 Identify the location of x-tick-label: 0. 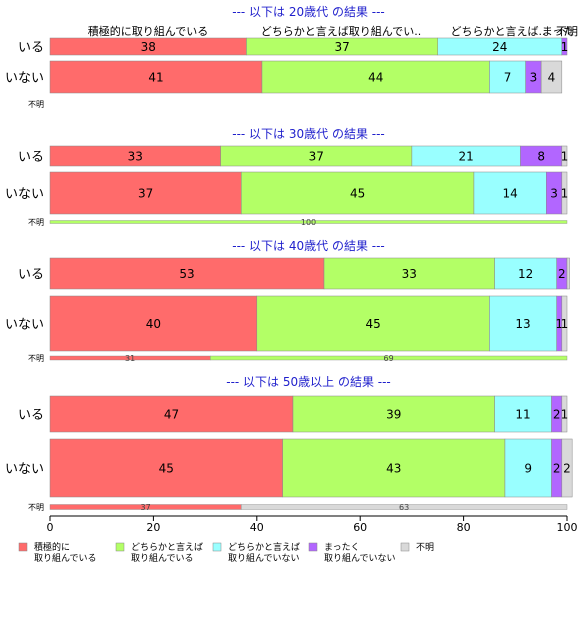
(50, 527).